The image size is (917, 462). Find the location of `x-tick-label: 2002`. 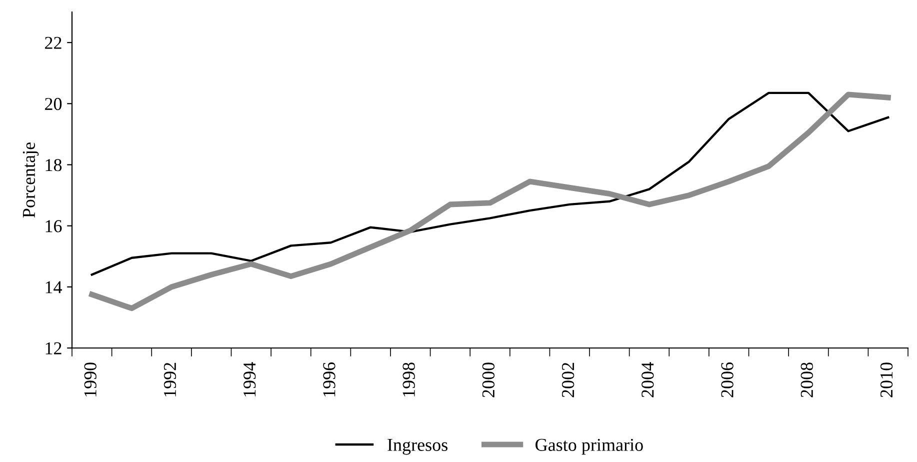

x-tick-label: 2002 is located at coordinates (568, 380).